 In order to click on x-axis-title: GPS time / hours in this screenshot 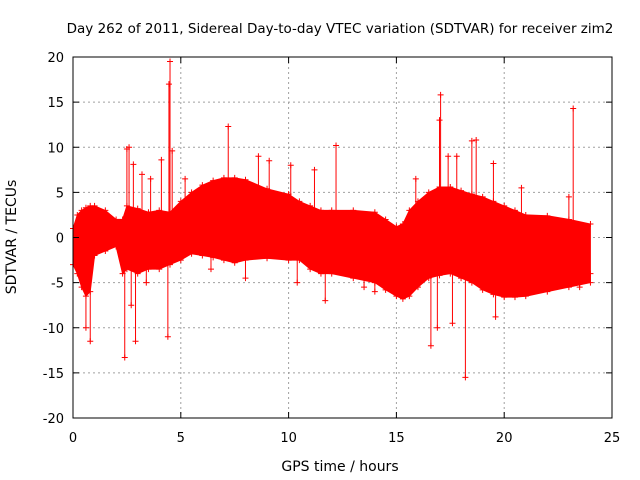, I will do `click(339, 467)`.